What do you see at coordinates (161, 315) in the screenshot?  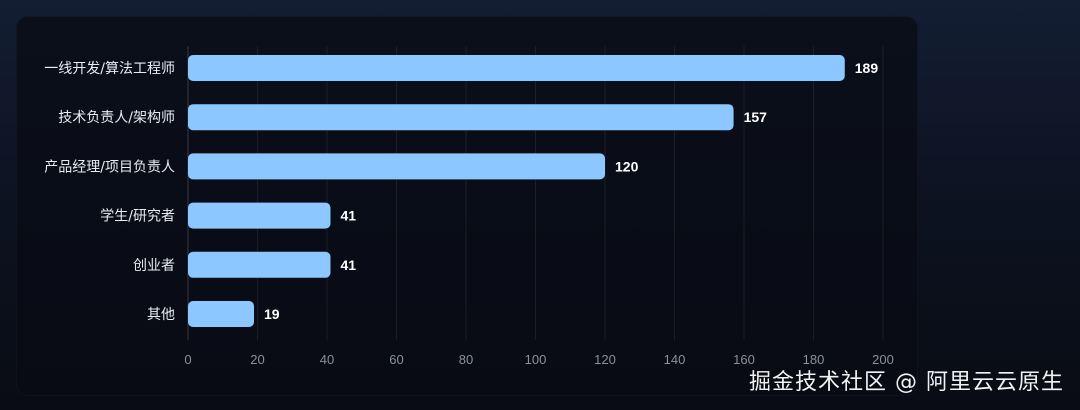 I see `category-label: 其他` at bounding box center [161, 315].